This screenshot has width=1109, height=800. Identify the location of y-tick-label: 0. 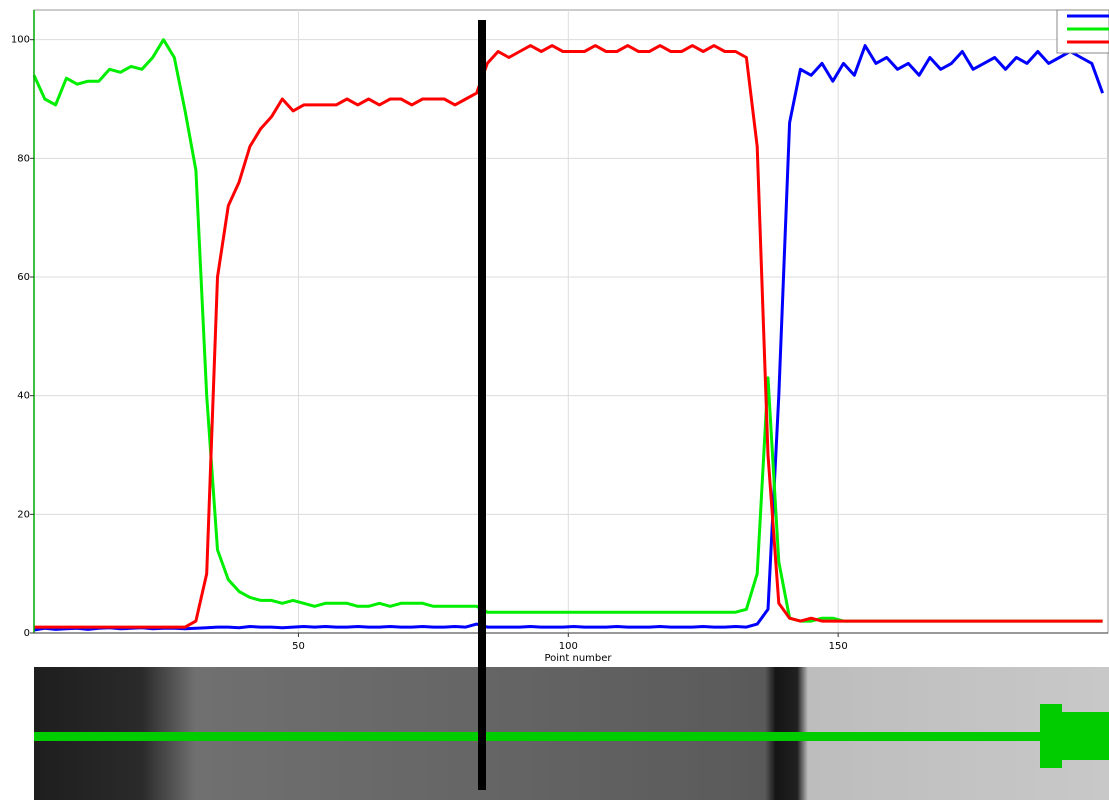
(27, 633).